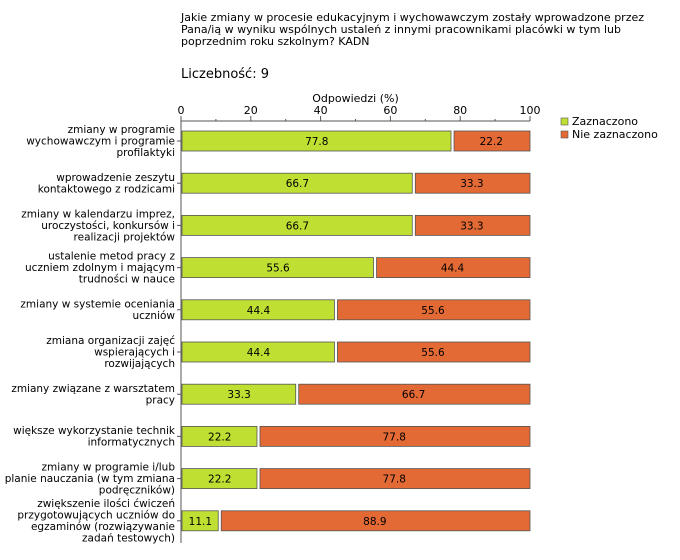  Describe the element at coordinates (181, 110) in the screenshot. I see `x-tick-label: 0` at that location.